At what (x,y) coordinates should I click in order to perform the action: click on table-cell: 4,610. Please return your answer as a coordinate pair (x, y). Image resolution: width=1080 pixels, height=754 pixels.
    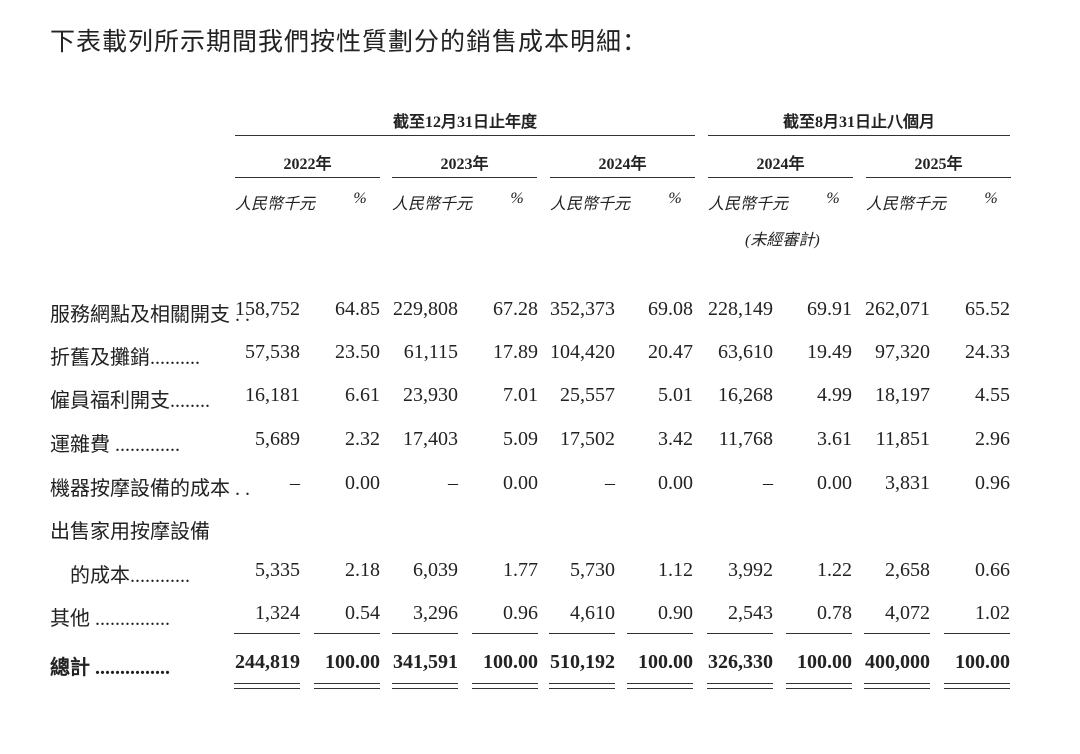
    Looking at the image, I should click on (592, 613).